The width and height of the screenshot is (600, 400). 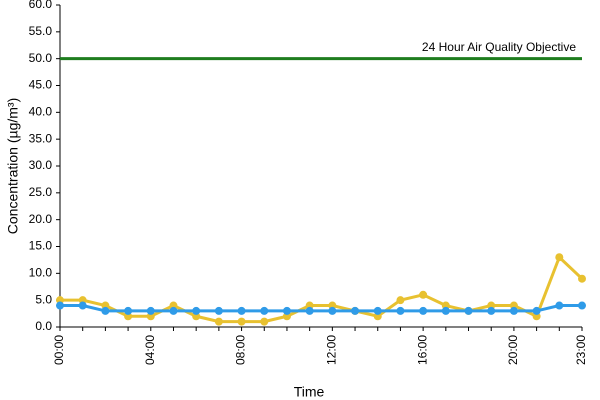 What do you see at coordinates (41, 138) in the screenshot?
I see `y-tick-label: 35.0` at bounding box center [41, 138].